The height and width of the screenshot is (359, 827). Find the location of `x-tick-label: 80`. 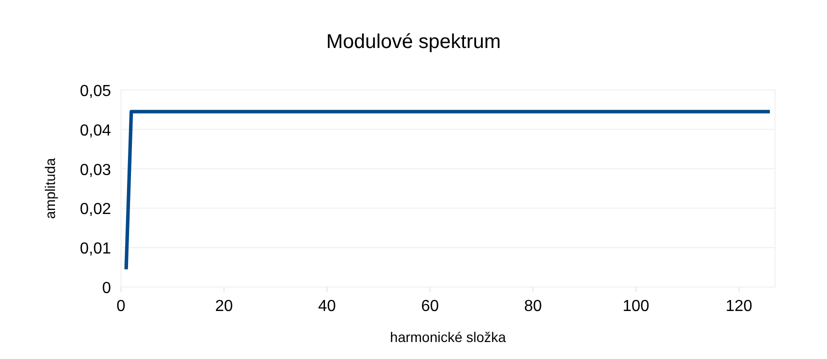

x-tick-label: 80 is located at coordinates (533, 306).